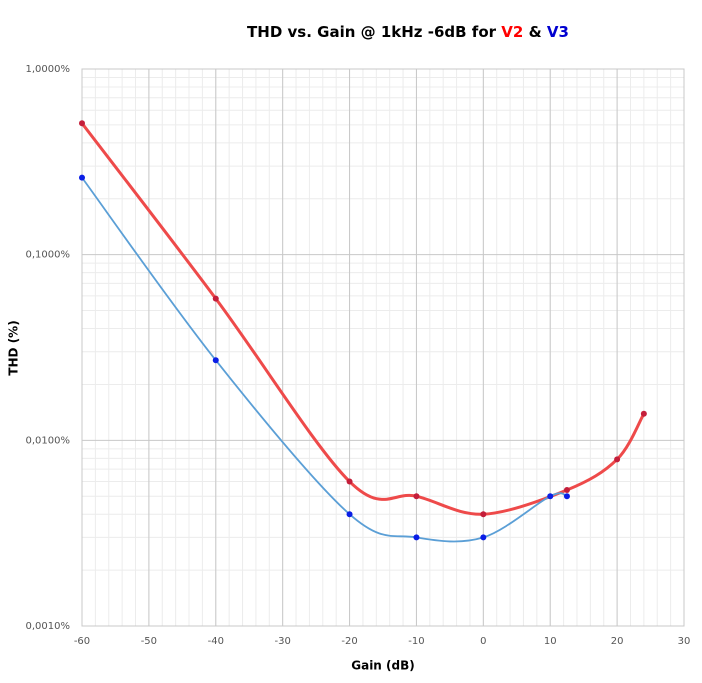  I want to click on x-tick-label: -20, so click(349, 641).